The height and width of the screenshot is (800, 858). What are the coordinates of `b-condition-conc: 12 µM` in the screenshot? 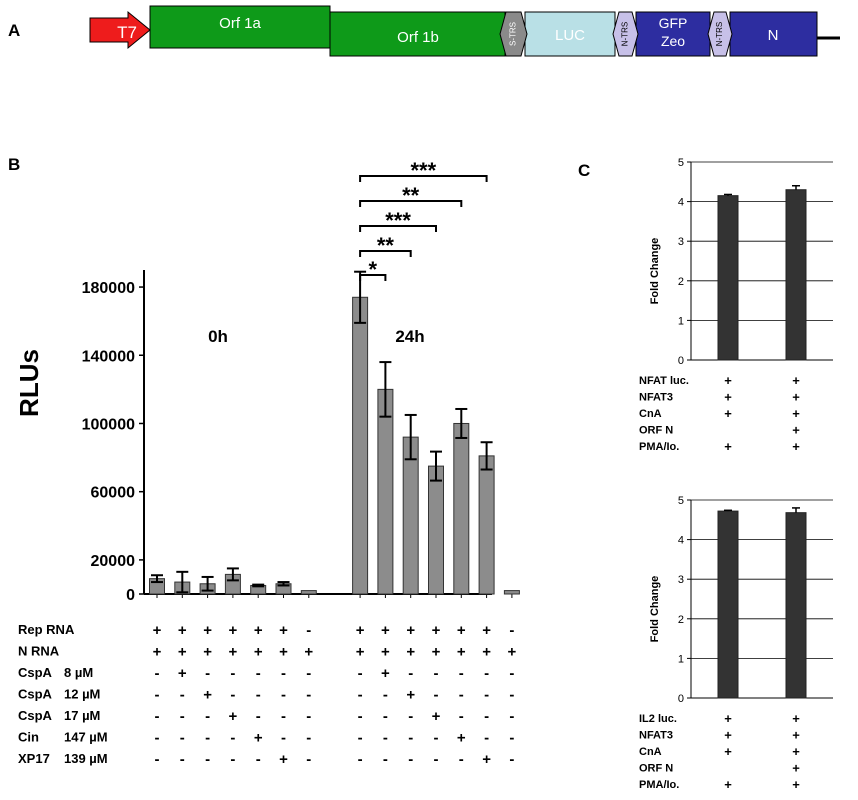 It's located at (82, 694).